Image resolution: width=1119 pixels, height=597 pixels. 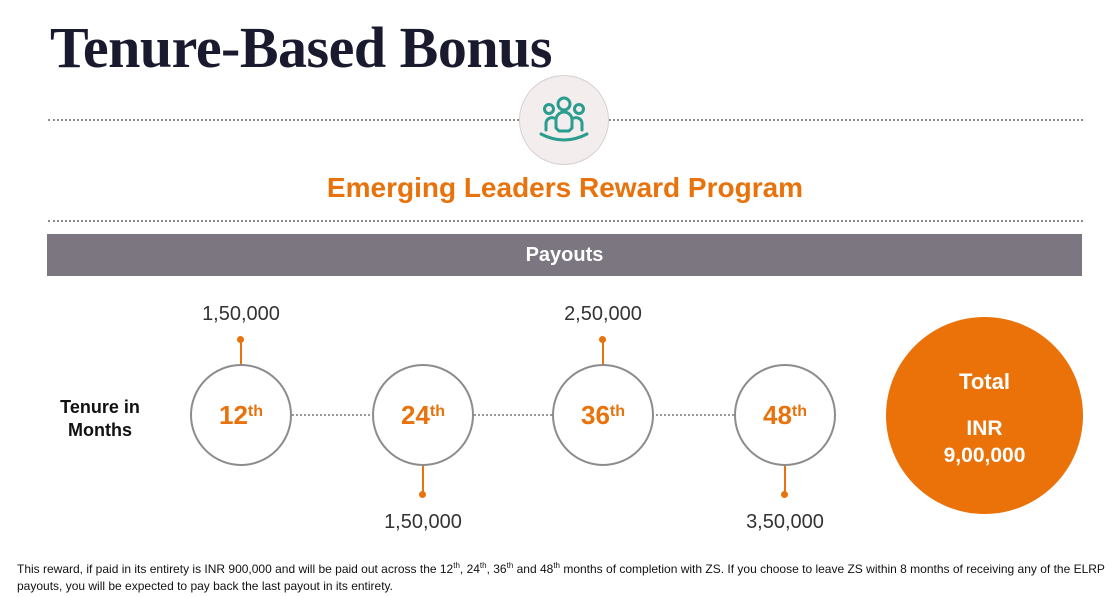 I want to click on milestone-number: 12, so click(x=233, y=414).